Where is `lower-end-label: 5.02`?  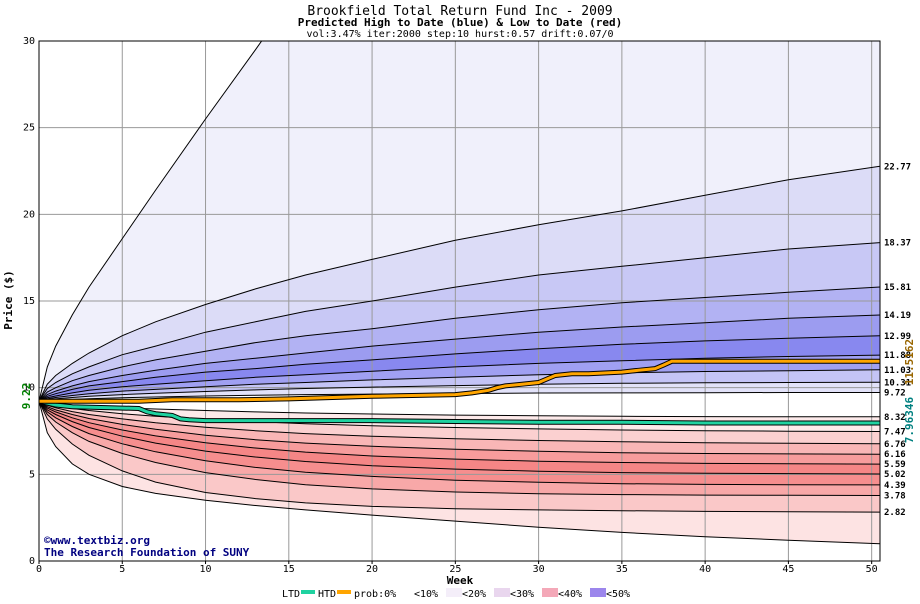 lower-end-label: 5.02 is located at coordinates (895, 475).